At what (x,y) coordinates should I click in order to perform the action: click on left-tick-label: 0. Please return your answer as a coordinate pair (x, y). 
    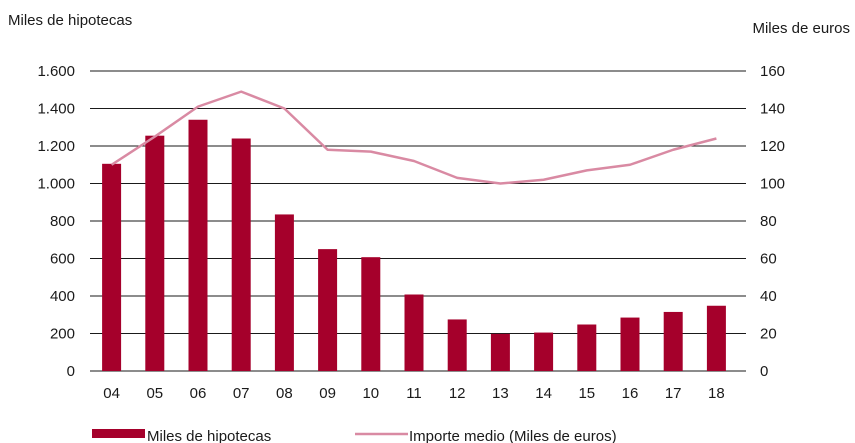
    Looking at the image, I should click on (71, 371).